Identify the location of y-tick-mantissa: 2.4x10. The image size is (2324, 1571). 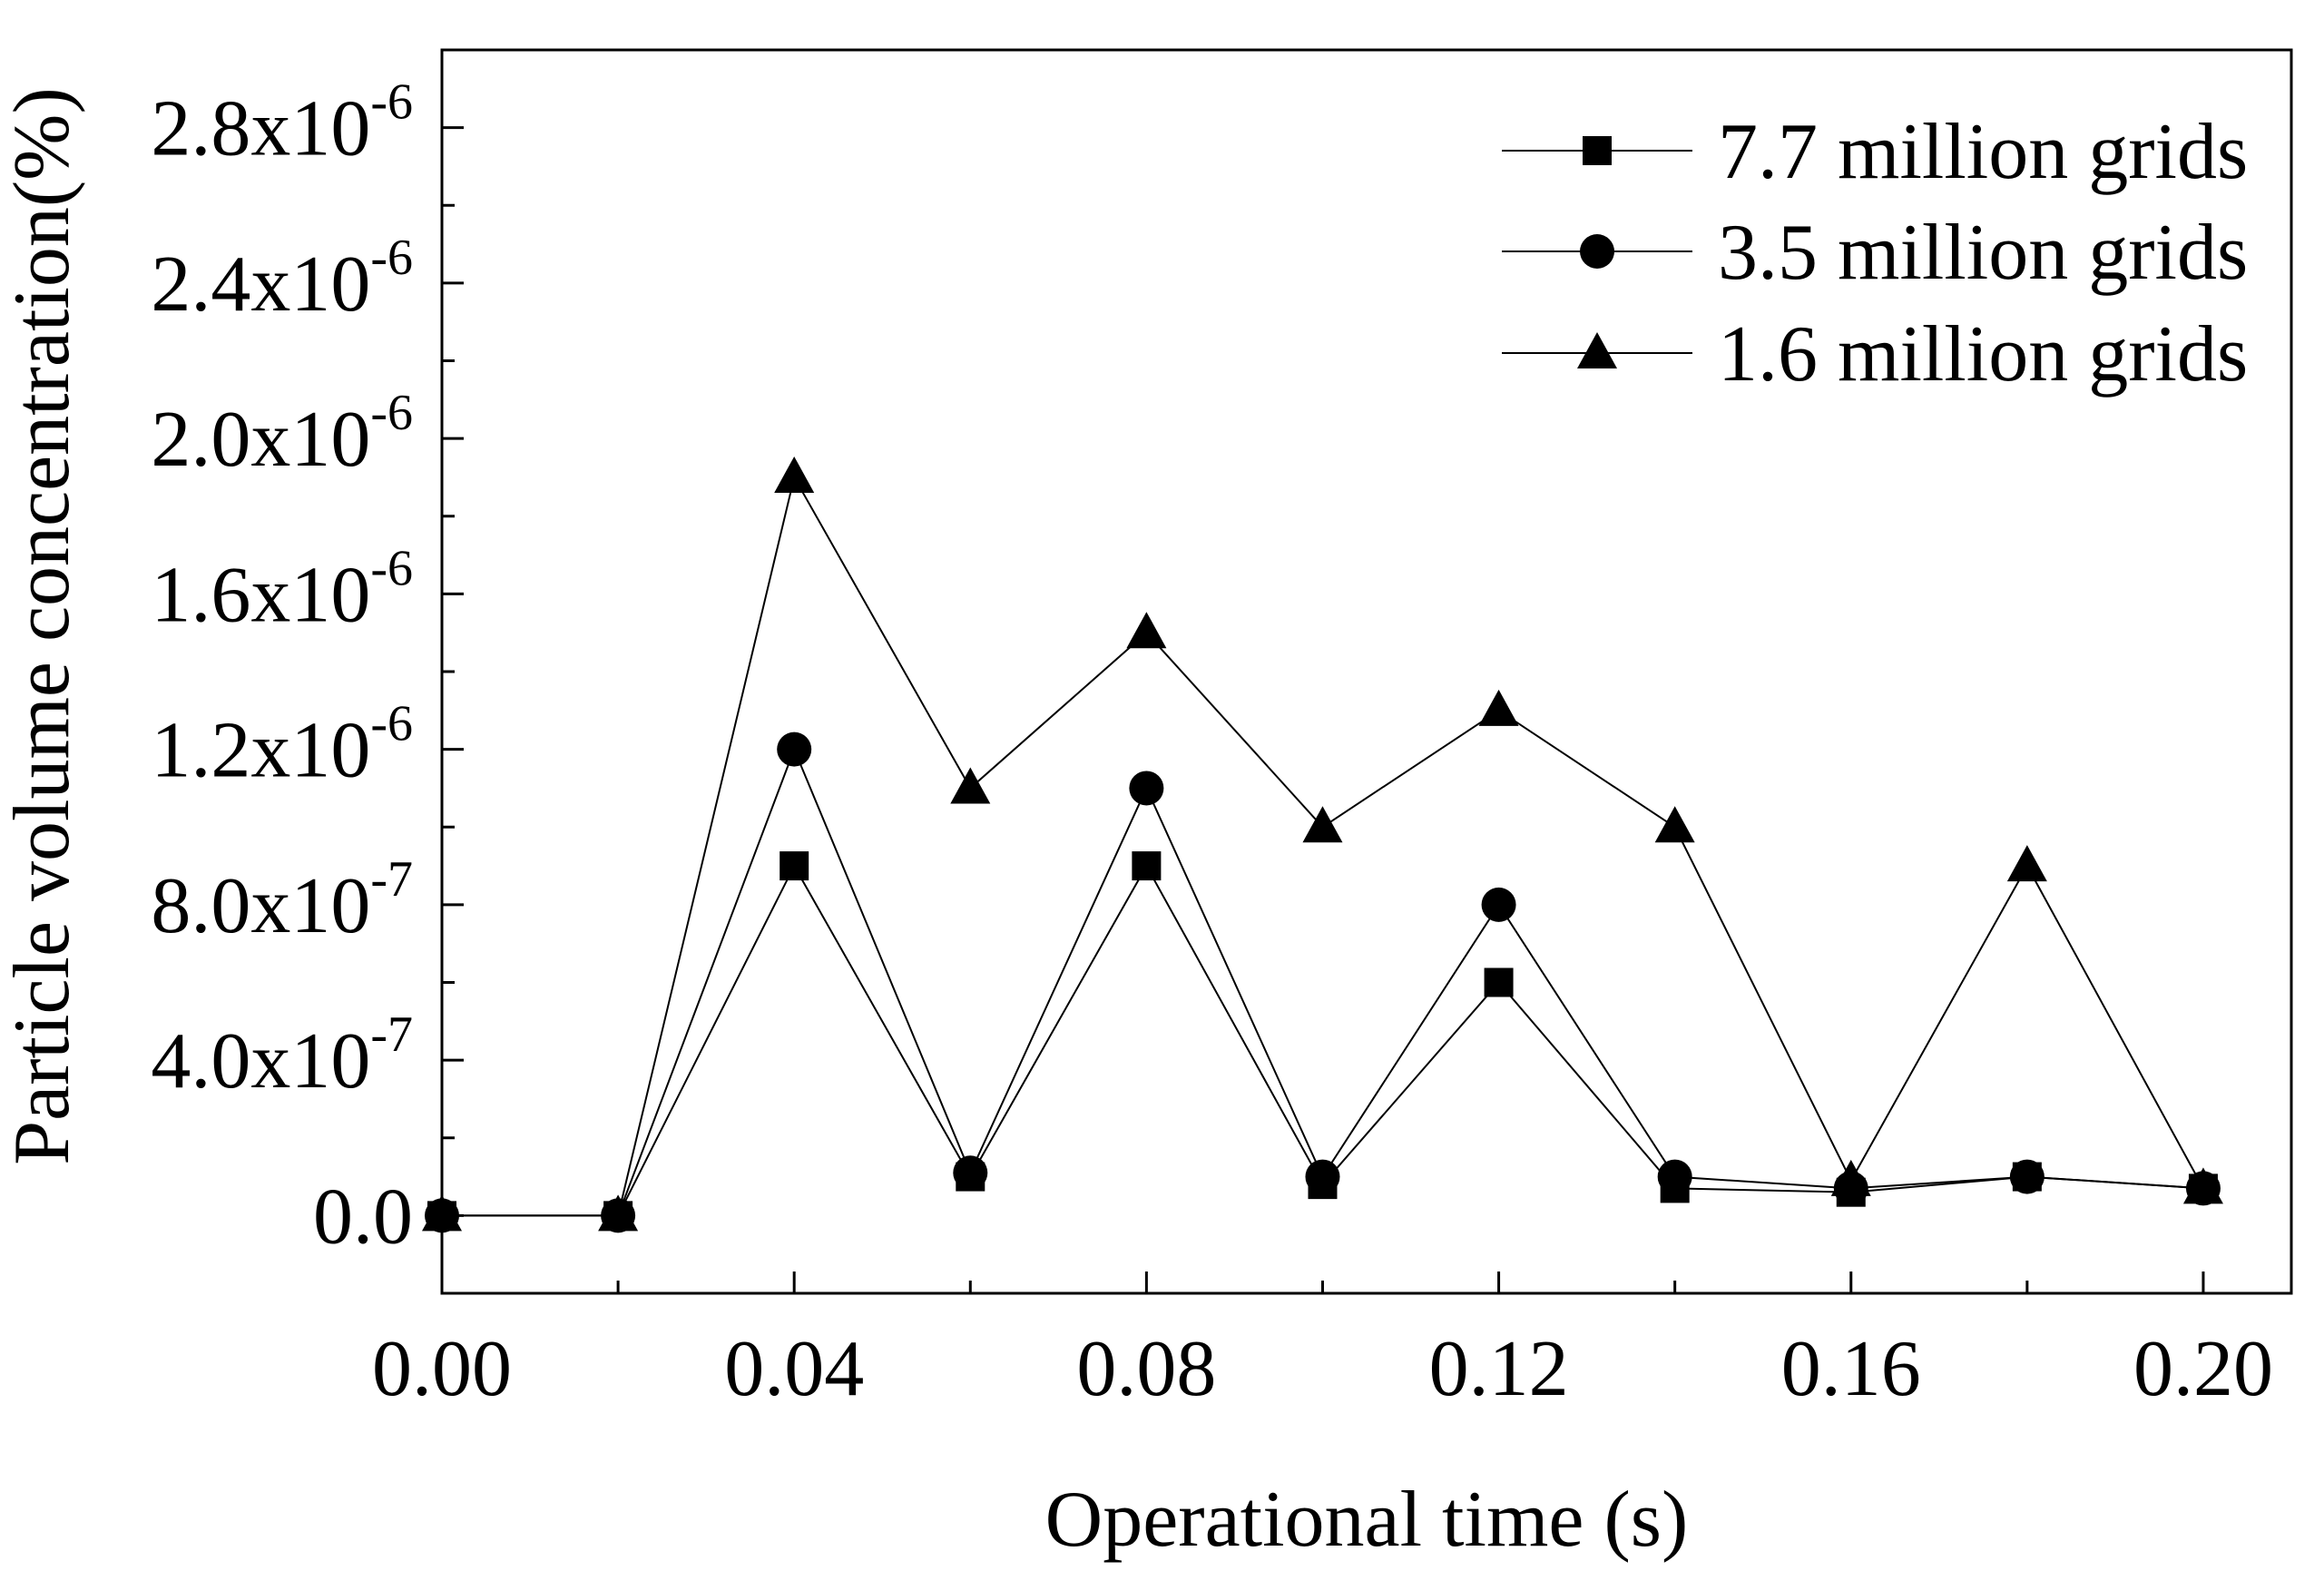
(260, 285).